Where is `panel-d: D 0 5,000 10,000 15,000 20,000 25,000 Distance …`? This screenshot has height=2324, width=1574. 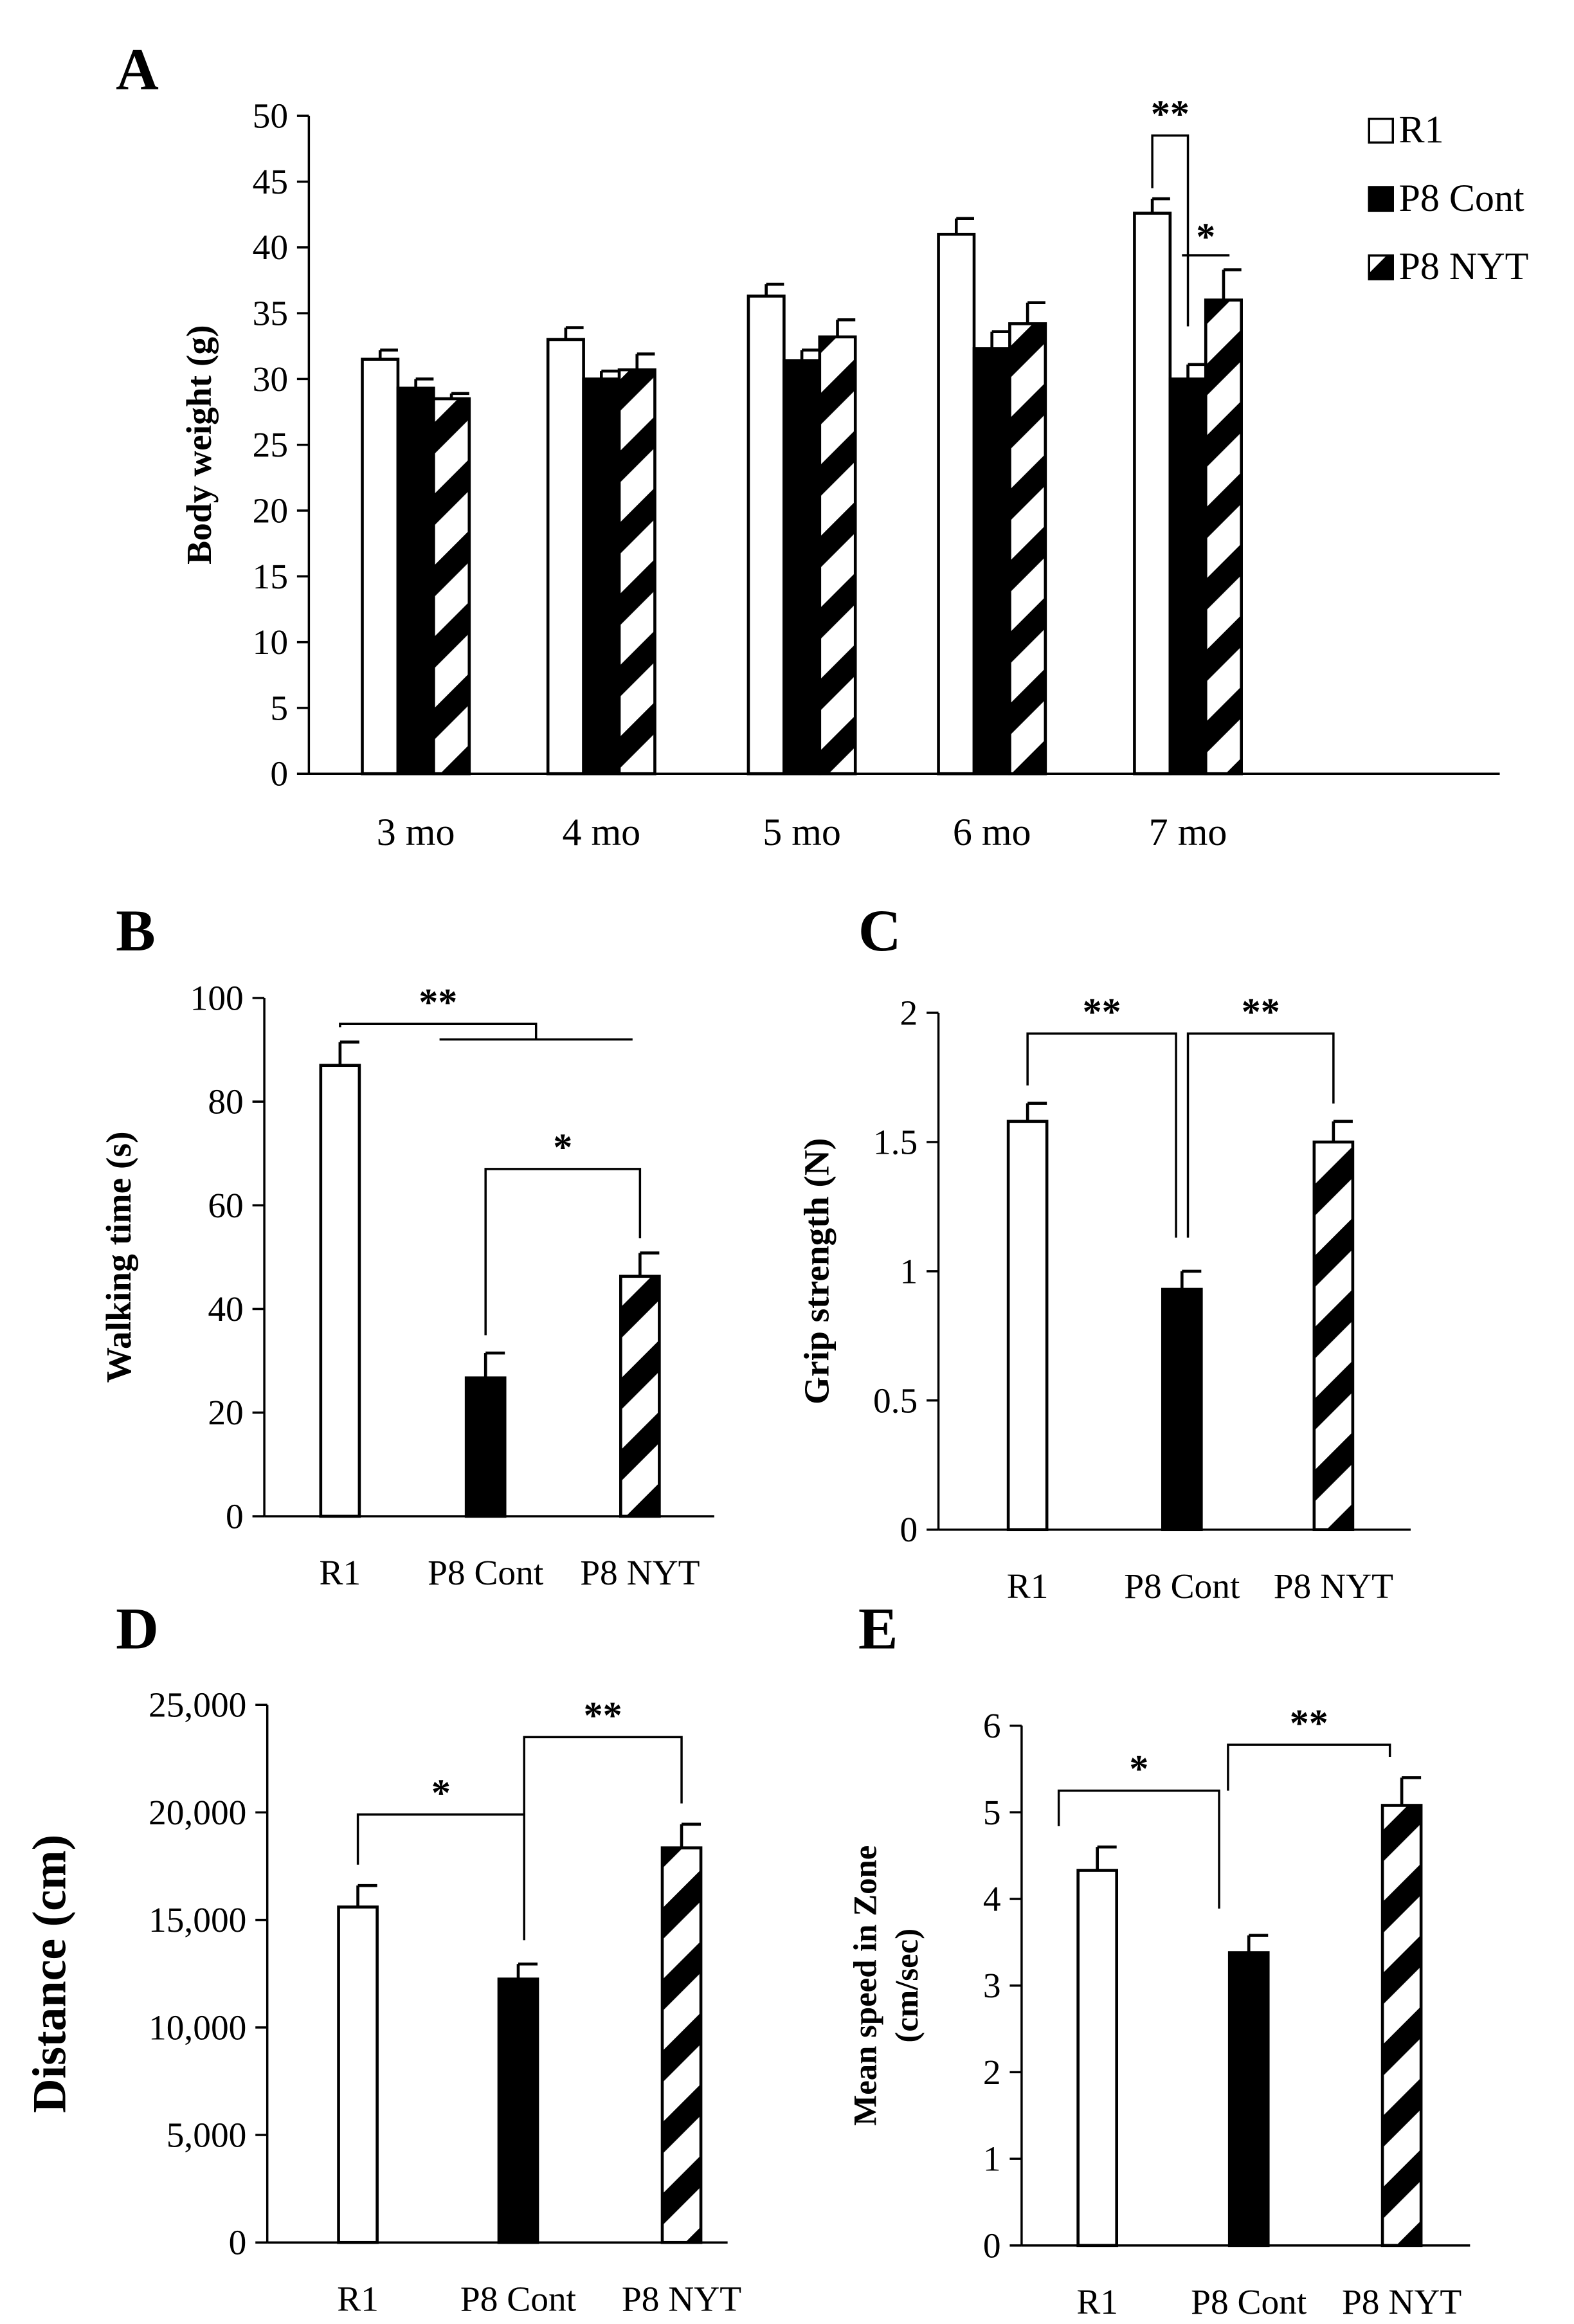
panel-d: D 0 5,000 10,000 15,000 20,000 25,000 Distance … is located at coordinates (382, 1956).